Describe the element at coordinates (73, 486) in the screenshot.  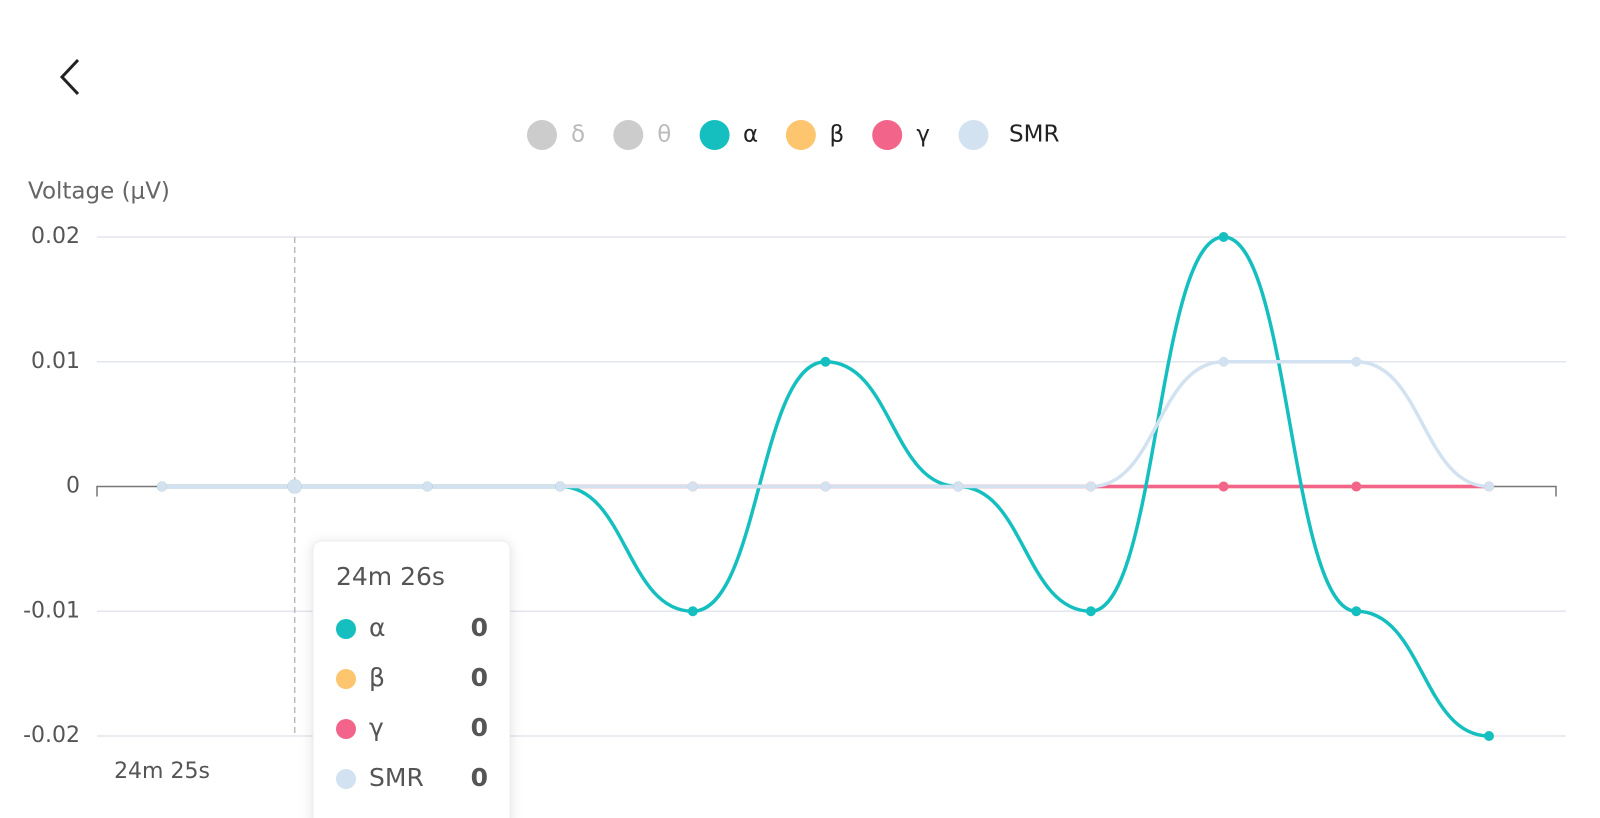
I see `y-tick-label: 0` at that location.